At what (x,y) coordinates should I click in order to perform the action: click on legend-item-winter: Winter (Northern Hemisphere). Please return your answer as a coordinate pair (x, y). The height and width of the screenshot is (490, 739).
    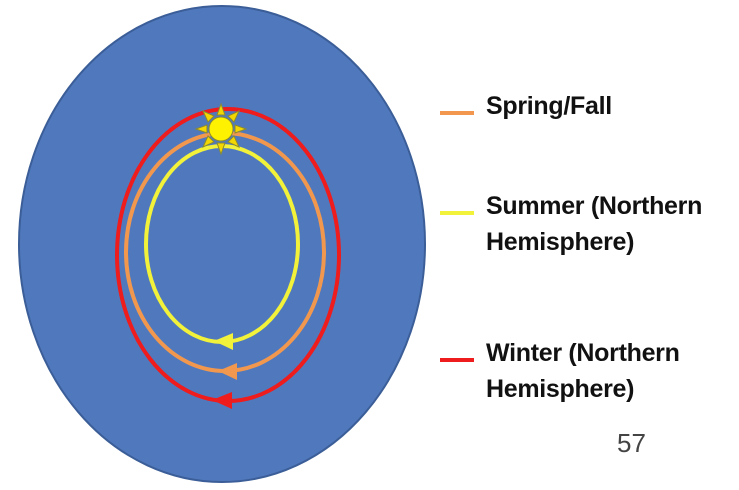
    Looking at the image, I should click on (560, 371).